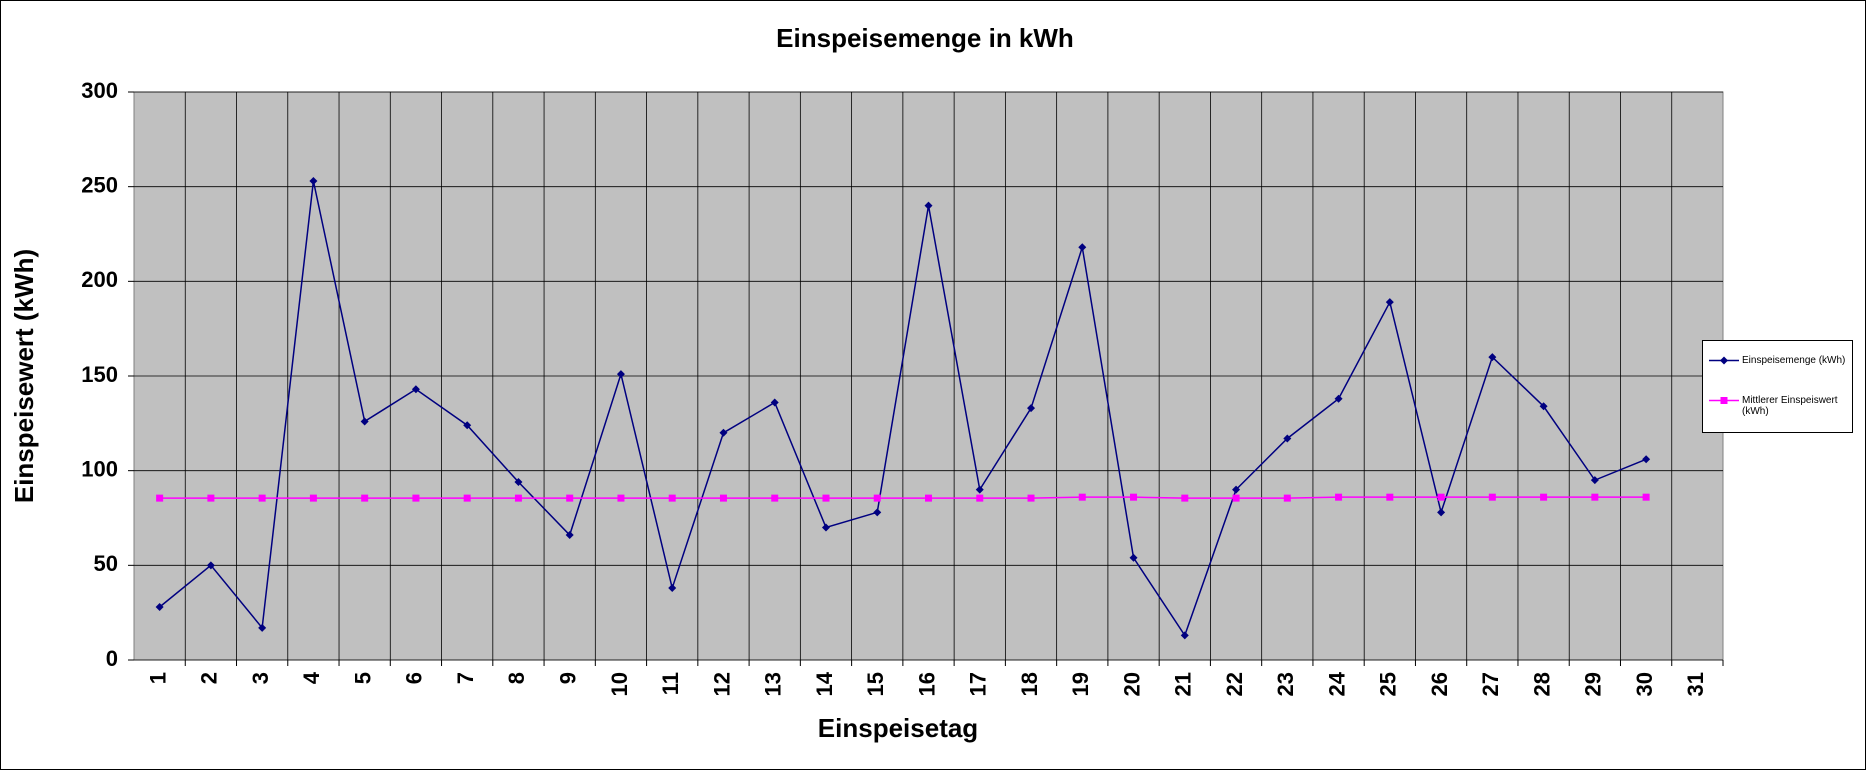  Describe the element at coordinates (721, 684) in the screenshot. I see `x-tick-label: 12` at that location.